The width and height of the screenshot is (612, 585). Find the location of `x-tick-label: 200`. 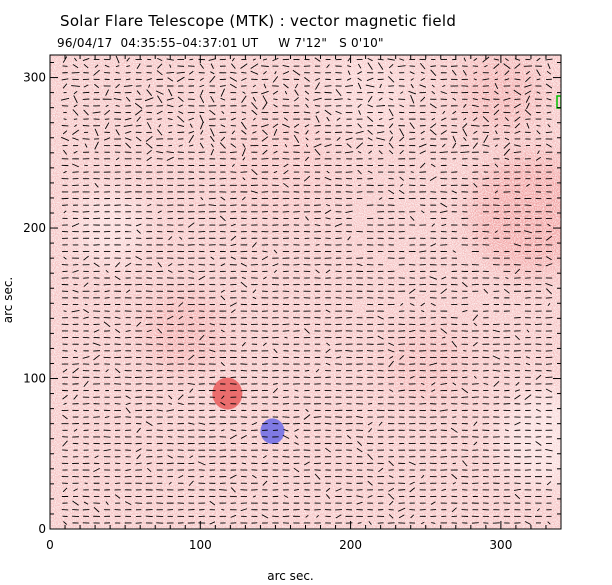

x-tick-label: 200 is located at coordinates (350, 545).